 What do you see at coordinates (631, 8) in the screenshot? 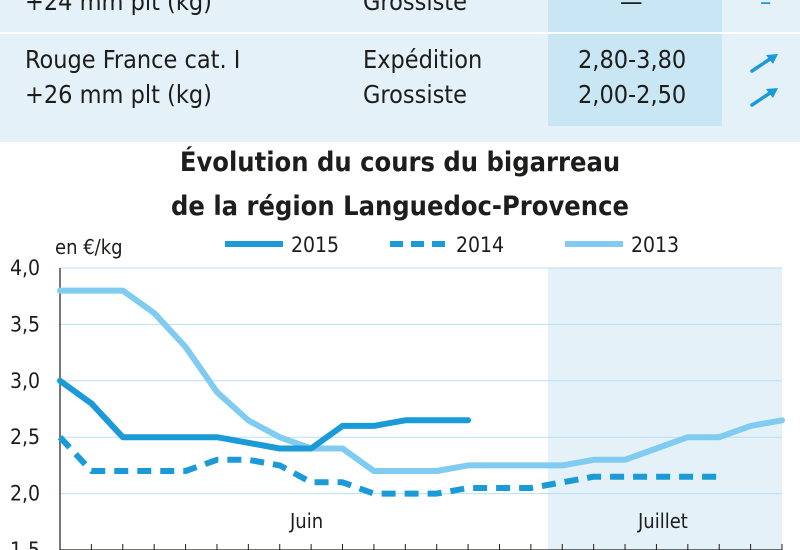
I see `table-cell-price: —` at bounding box center [631, 8].